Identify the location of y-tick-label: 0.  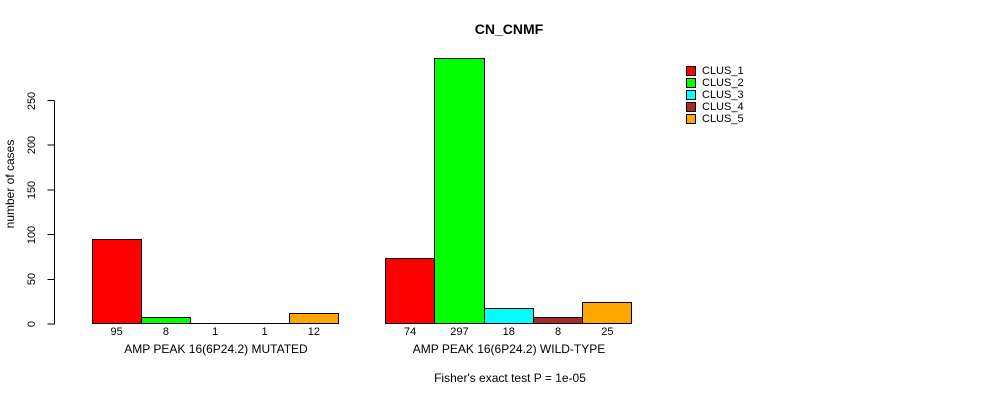
(32, 324).